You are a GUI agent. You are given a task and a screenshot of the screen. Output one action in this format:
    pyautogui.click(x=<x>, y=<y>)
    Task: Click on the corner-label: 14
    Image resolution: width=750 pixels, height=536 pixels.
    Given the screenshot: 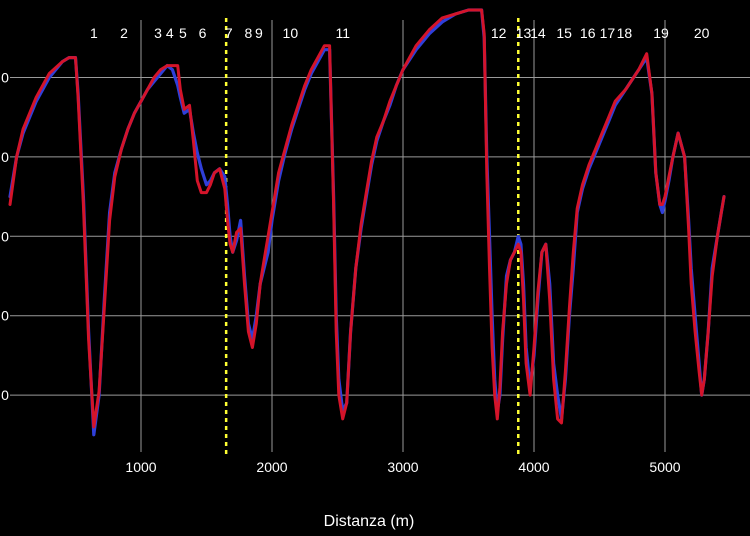 What is the action you would take?
    pyautogui.click(x=538, y=33)
    